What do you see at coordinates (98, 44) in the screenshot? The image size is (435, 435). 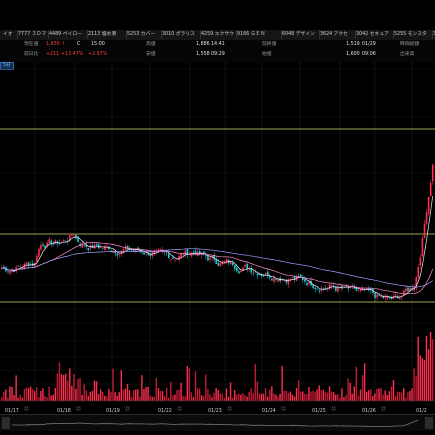 I see `current-price-time: 15:00` at bounding box center [98, 44].